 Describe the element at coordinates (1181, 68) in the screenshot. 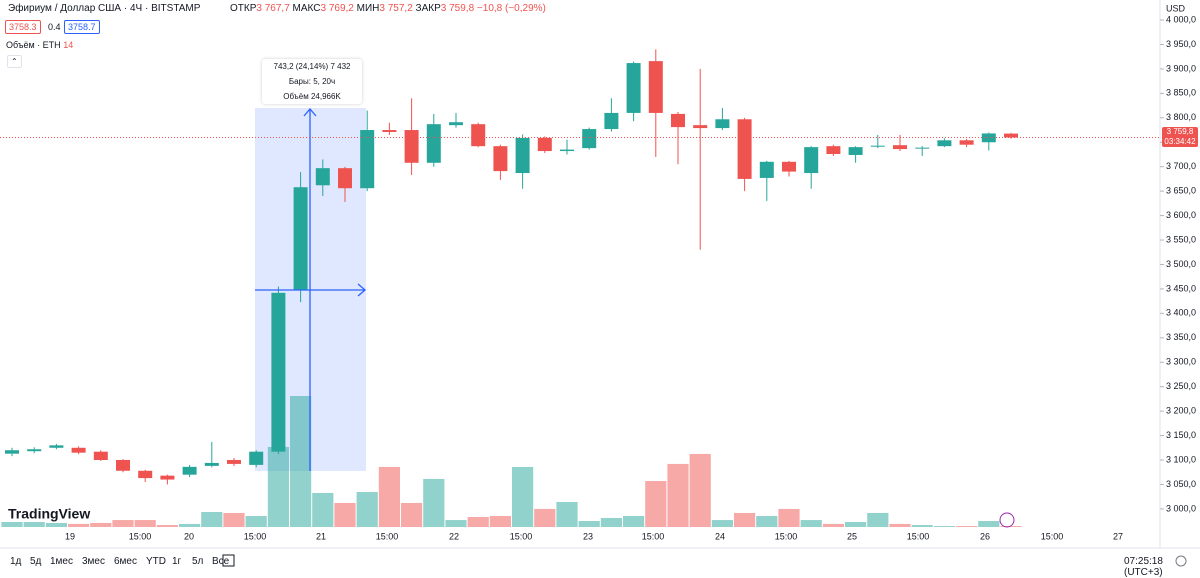

I see `y-tick-label: 3 900,0` at that location.